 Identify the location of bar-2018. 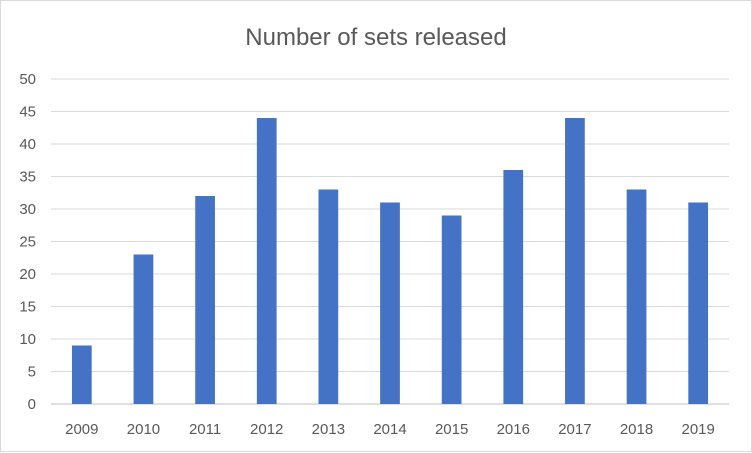
(636, 296).